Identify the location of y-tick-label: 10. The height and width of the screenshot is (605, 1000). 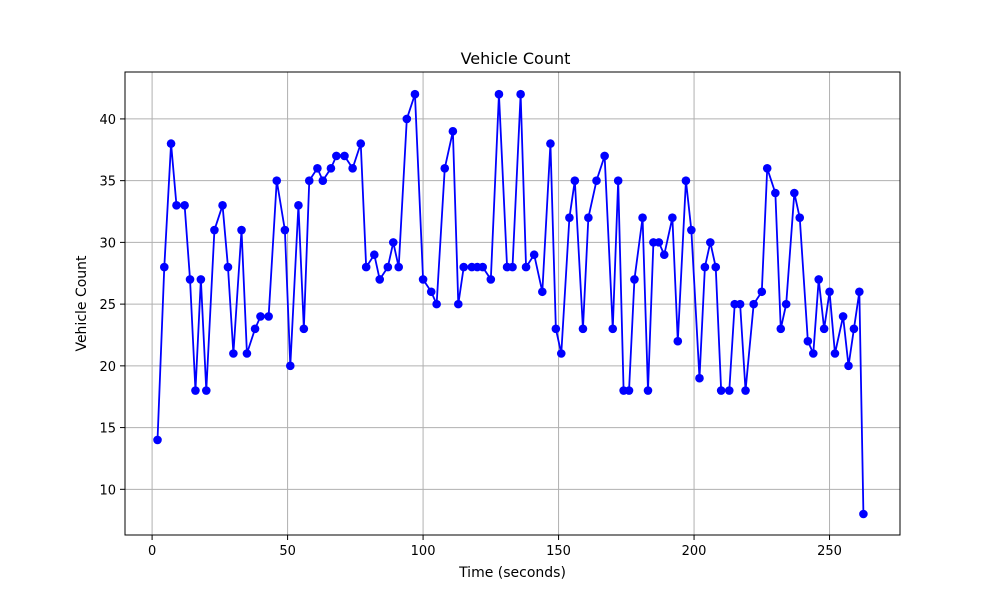
(107, 490).